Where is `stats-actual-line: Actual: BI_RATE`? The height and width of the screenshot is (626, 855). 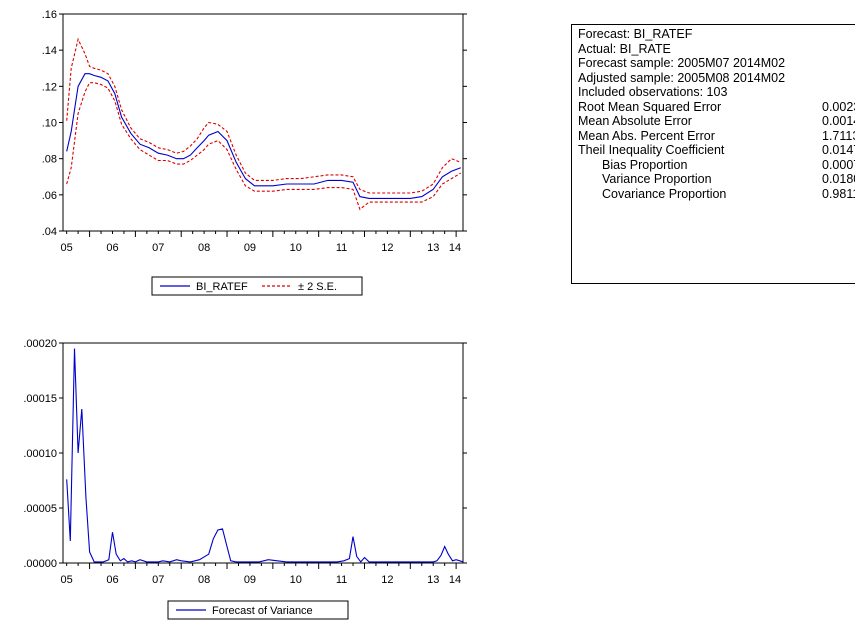
stats-actual-line: Actual: BI_RATE is located at coordinates (624, 48).